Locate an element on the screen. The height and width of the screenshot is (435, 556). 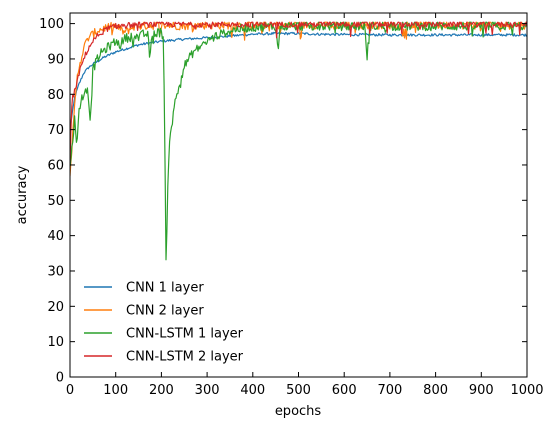
y-tick-label: 100 is located at coordinates (51, 24).